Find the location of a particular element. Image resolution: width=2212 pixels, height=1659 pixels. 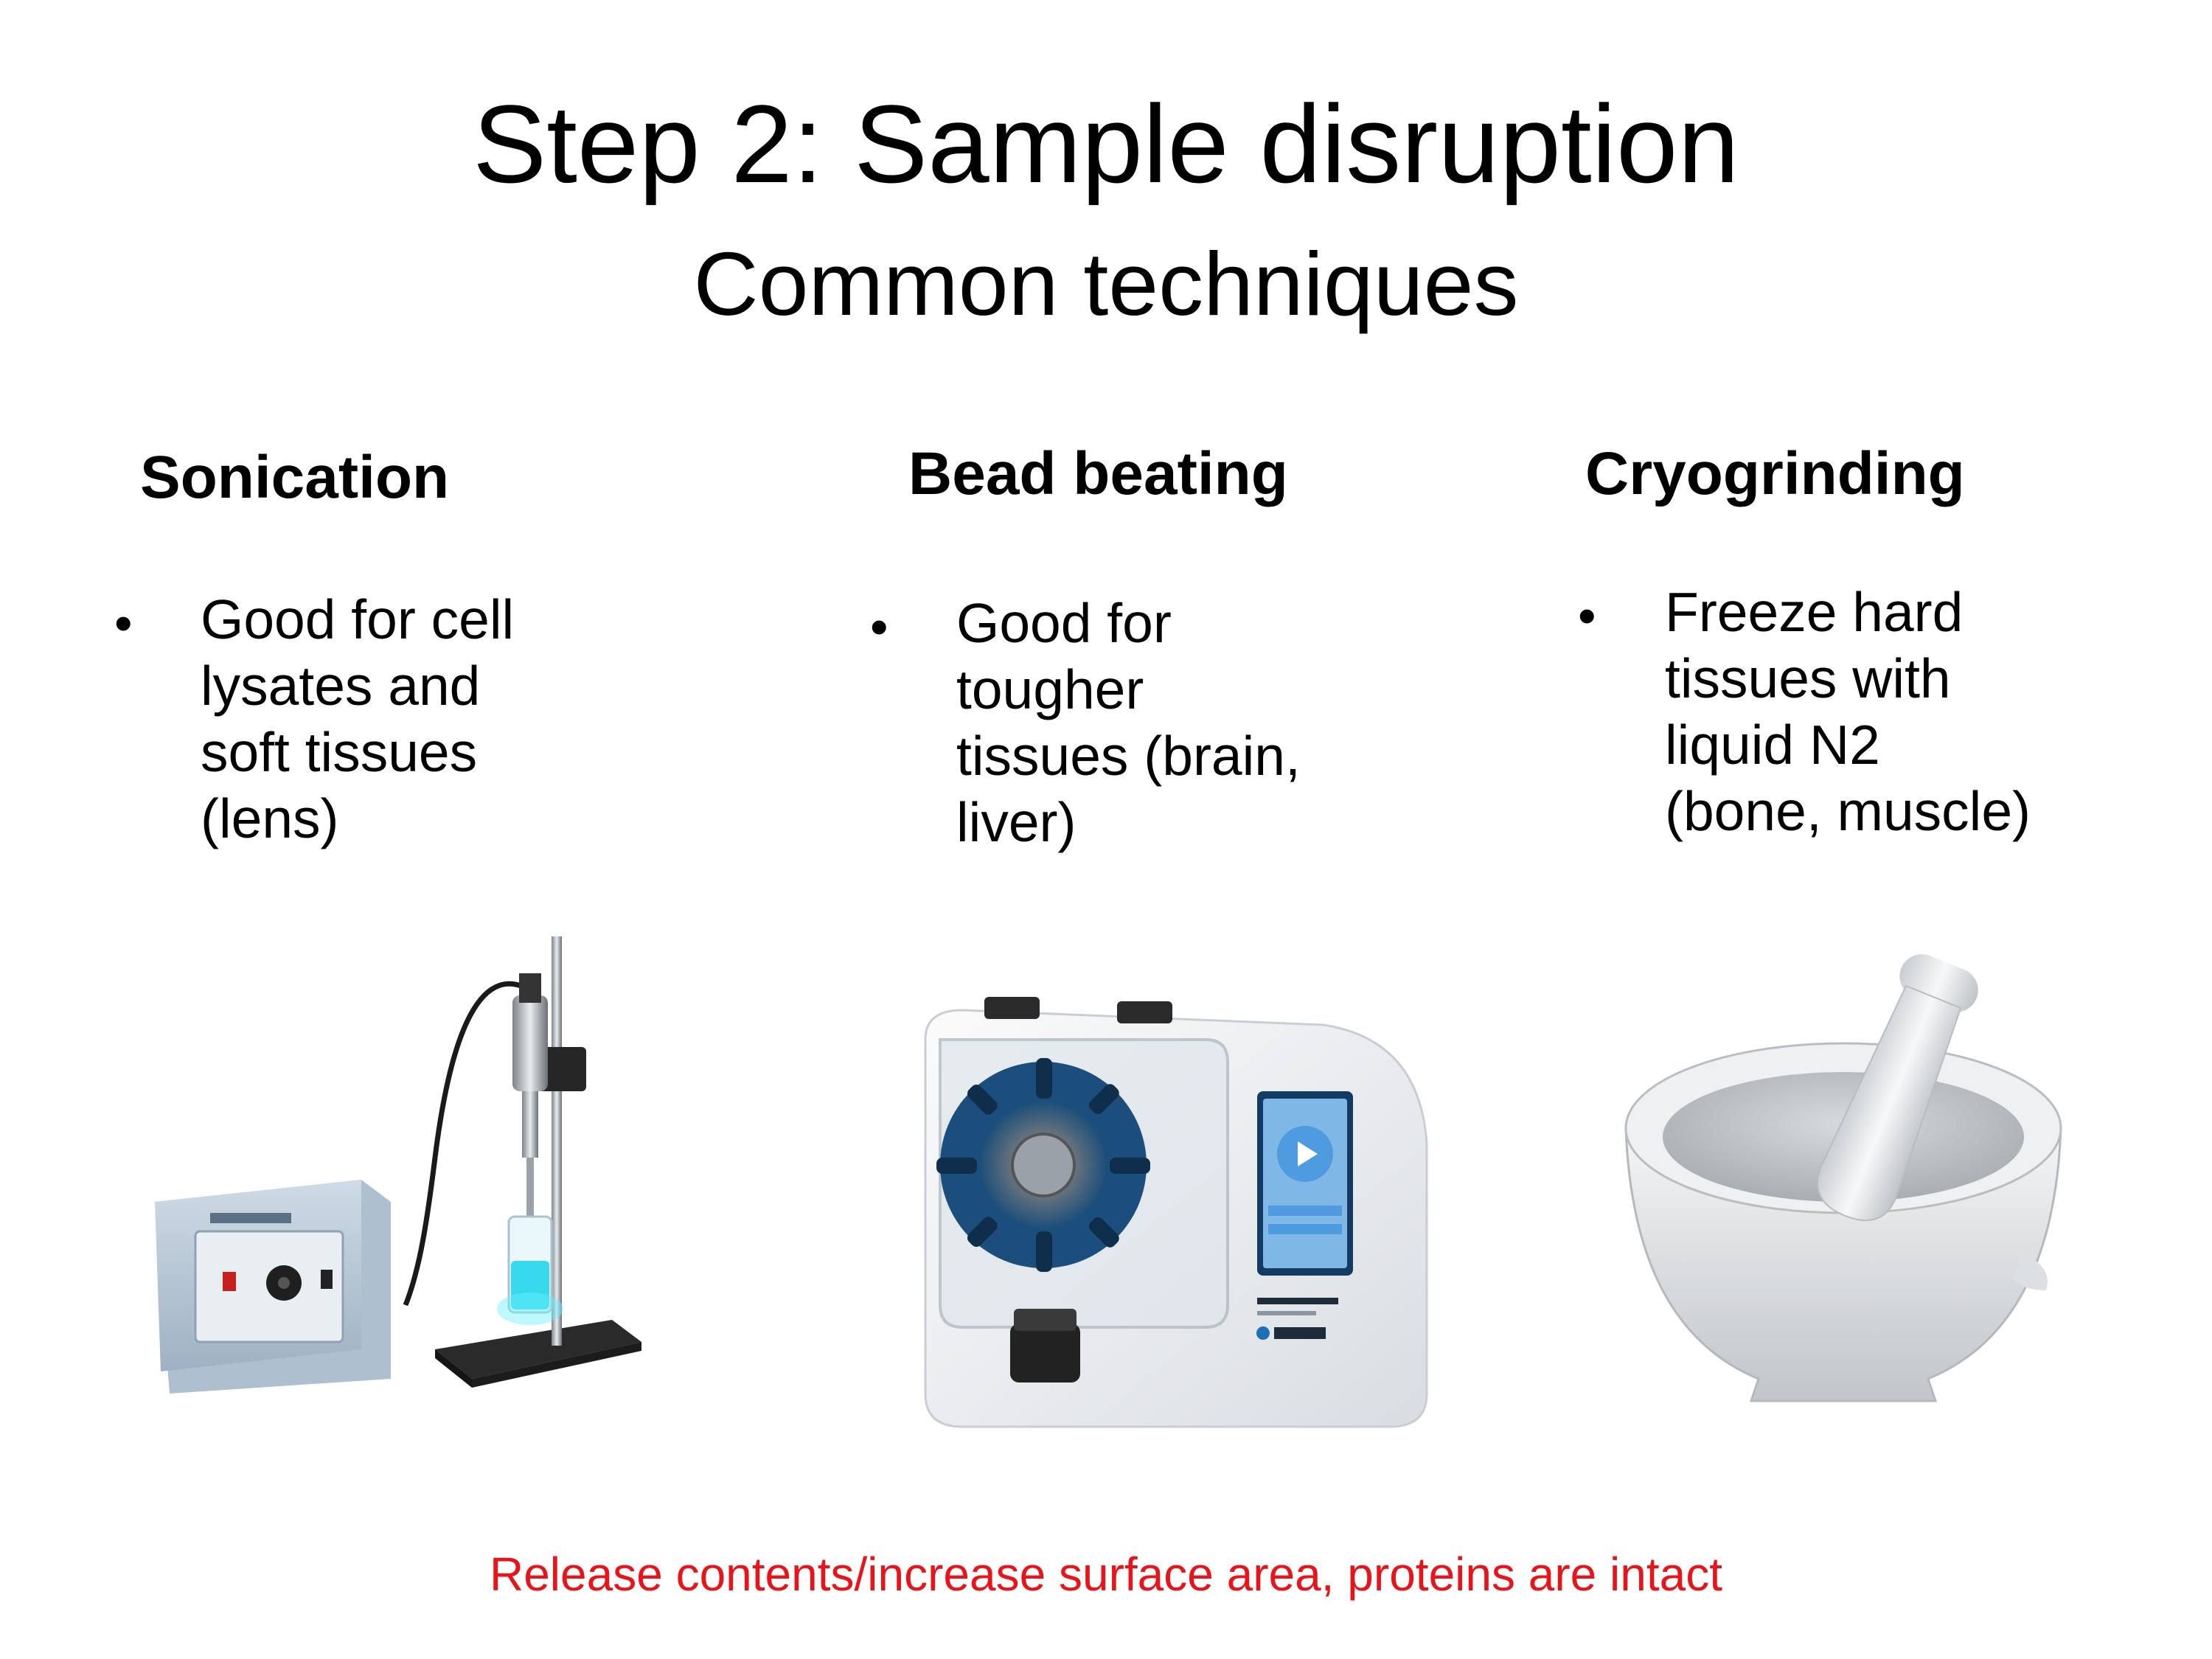

slide-subtitle: Common techniques is located at coordinates (1106, 284).